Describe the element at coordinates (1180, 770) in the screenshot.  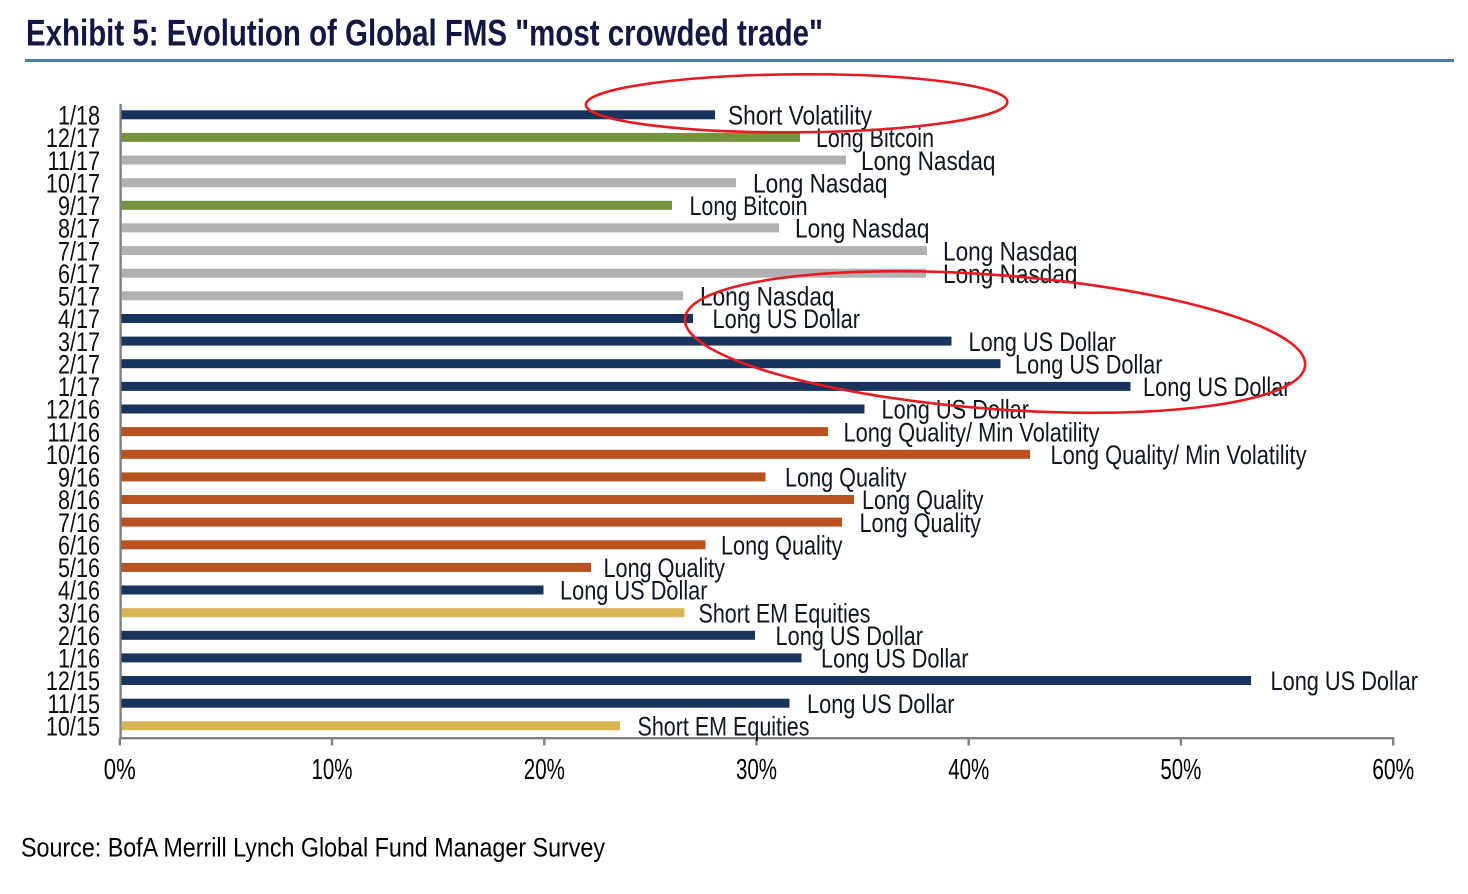
I see `svg-text: 50%` at that location.